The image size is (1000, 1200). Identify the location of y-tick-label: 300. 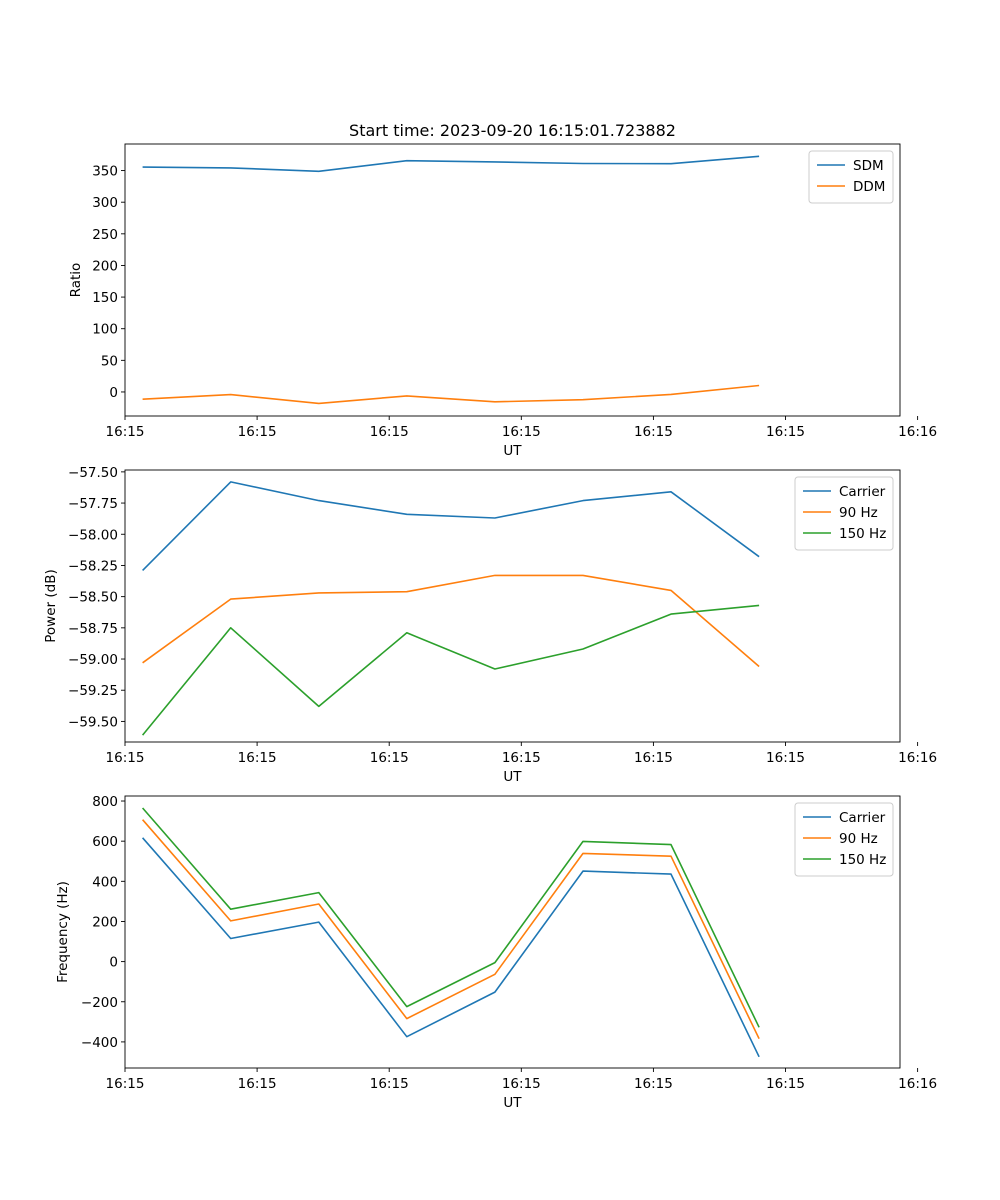
(105, 203).